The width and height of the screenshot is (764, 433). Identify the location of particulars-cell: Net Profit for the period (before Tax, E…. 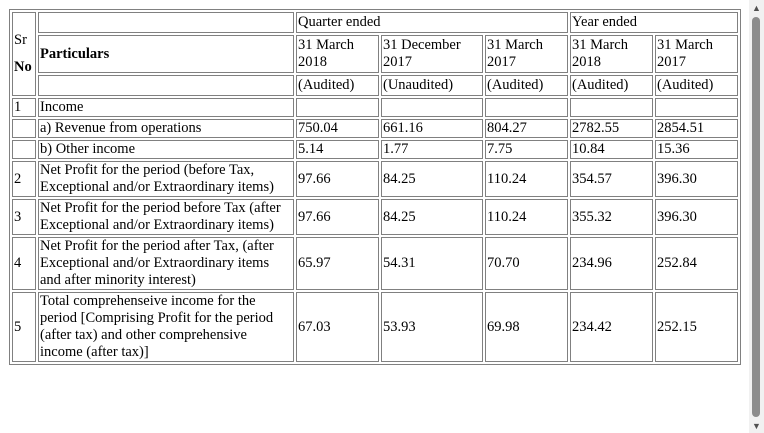
(166, 179).